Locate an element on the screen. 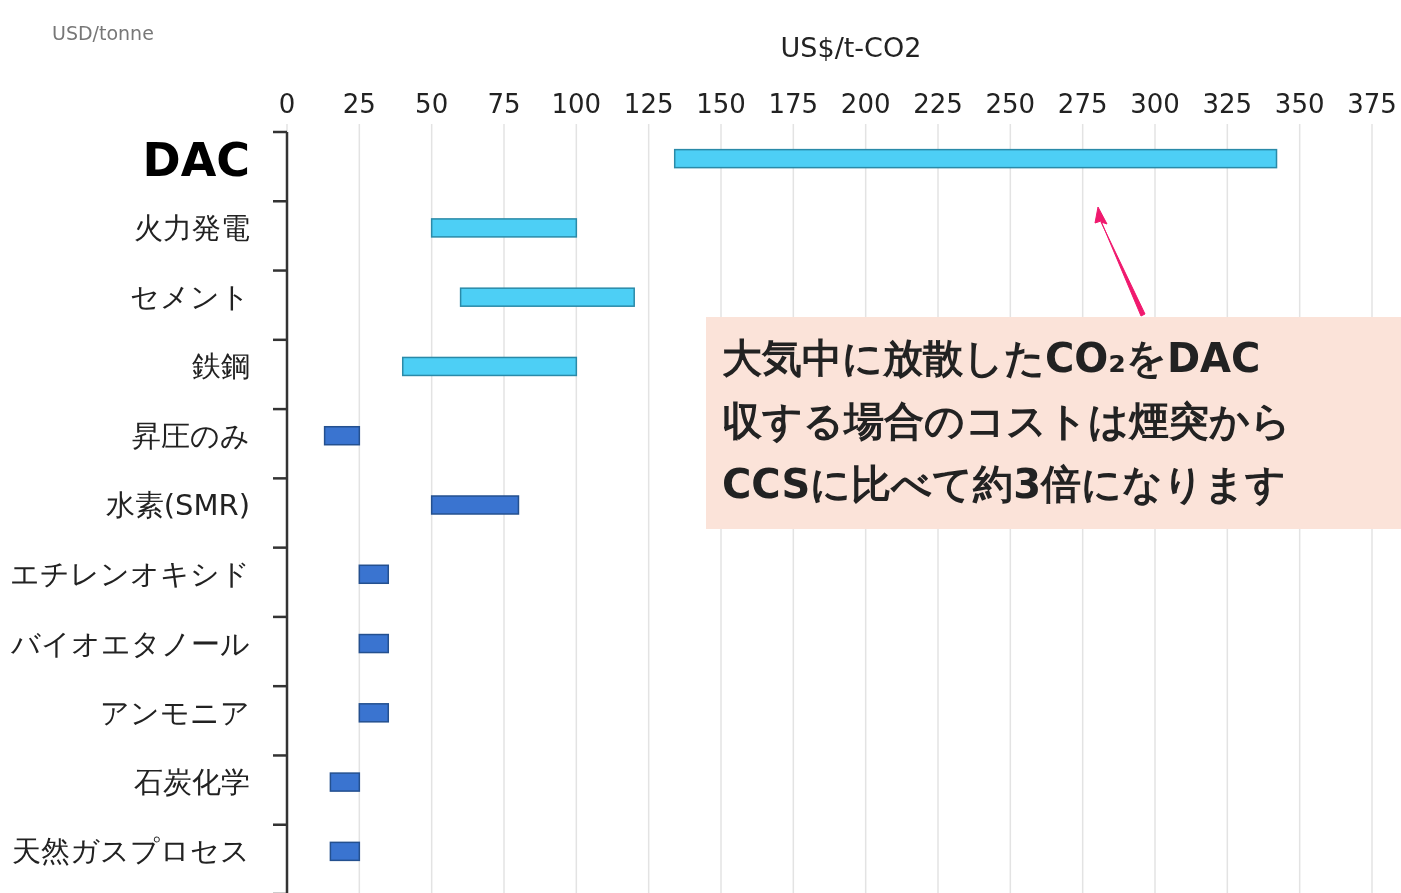 The width and height of the screenshot is (1401, 893). y-tick-label: 鉄鋼 is located at coordinates (221, 366).